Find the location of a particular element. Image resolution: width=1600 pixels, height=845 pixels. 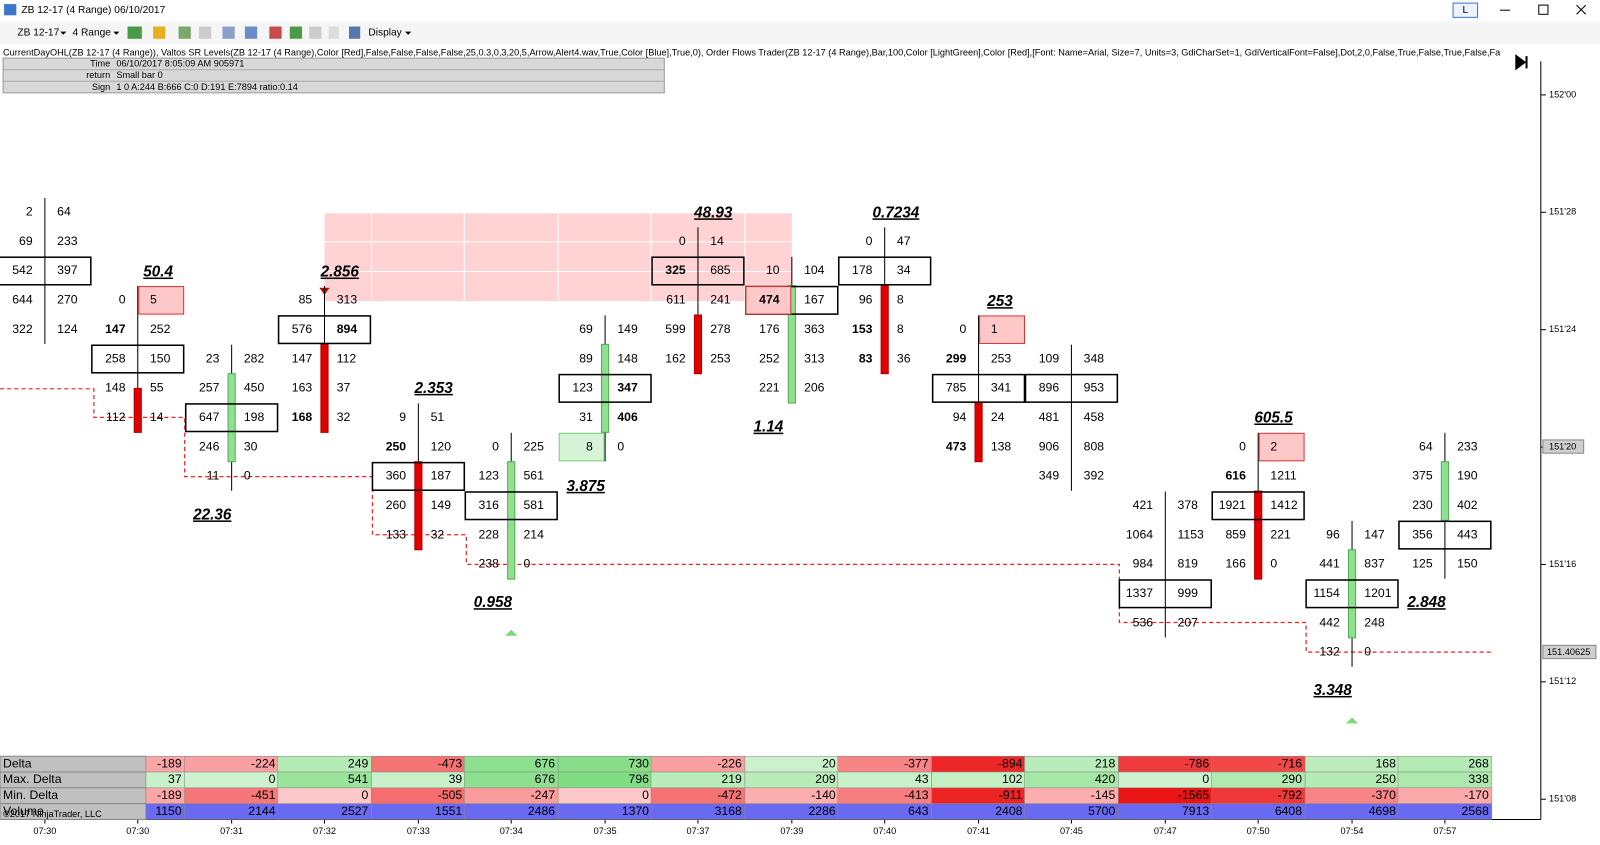

table-value: -451 is located at coordinates (263, 795).